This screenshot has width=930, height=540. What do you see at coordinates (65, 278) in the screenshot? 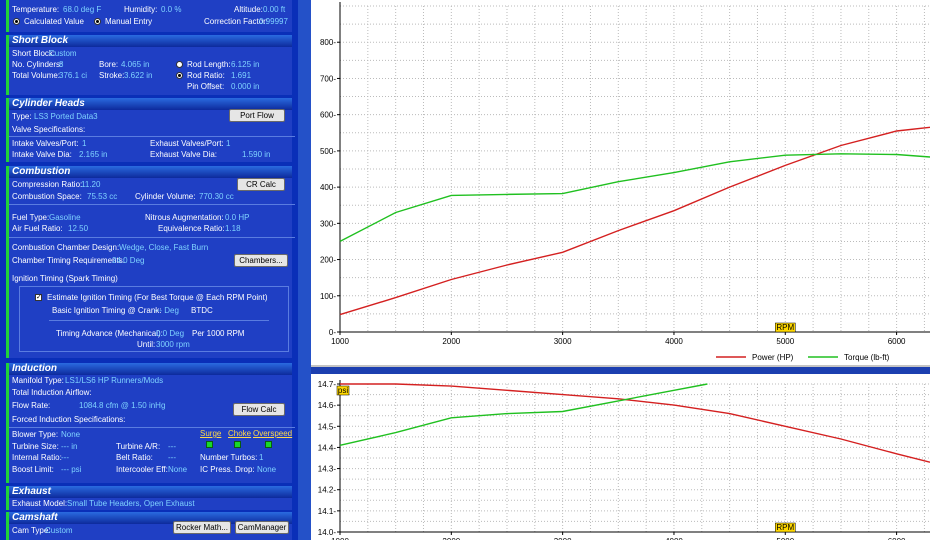
I see `ignition-timing-label: Ignition Timing (Spark Timing)` at bounding box center [65, 278].